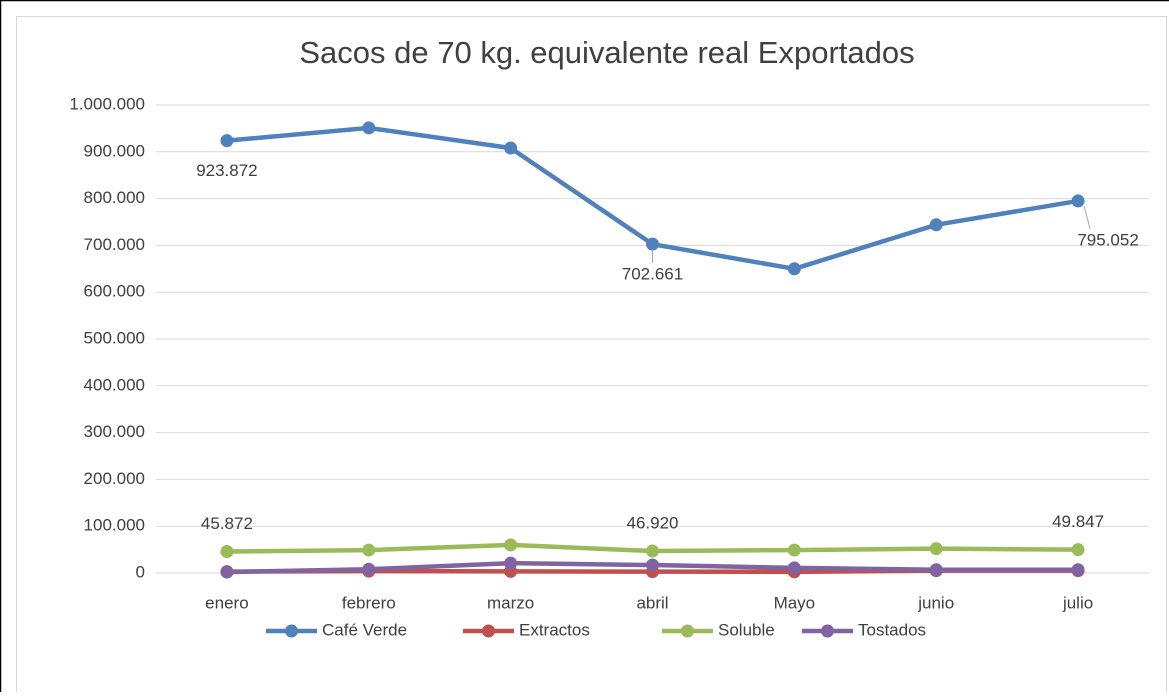  I want to click on y-tick-label: 900.000, so click(114, 150).